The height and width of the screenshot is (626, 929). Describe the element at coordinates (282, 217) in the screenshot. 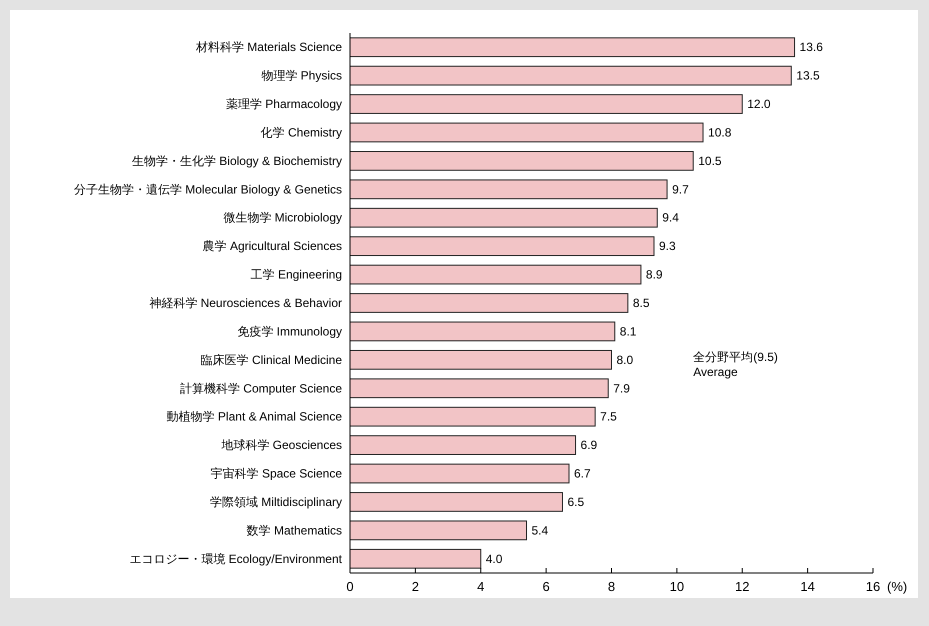

I see `y-tick-label: 微生物学 Microbiology` at that location.